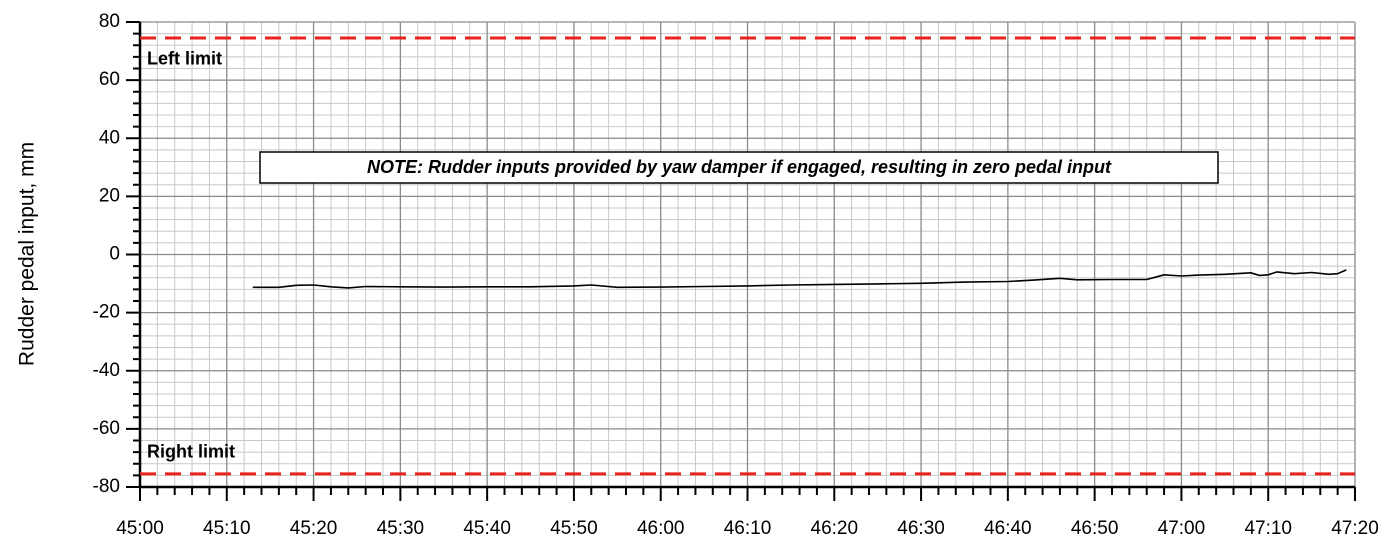 Image resolution: width=1398 pixels, height=550 pixels. I want to click on y-tick-label: 0, so click(114, 254).